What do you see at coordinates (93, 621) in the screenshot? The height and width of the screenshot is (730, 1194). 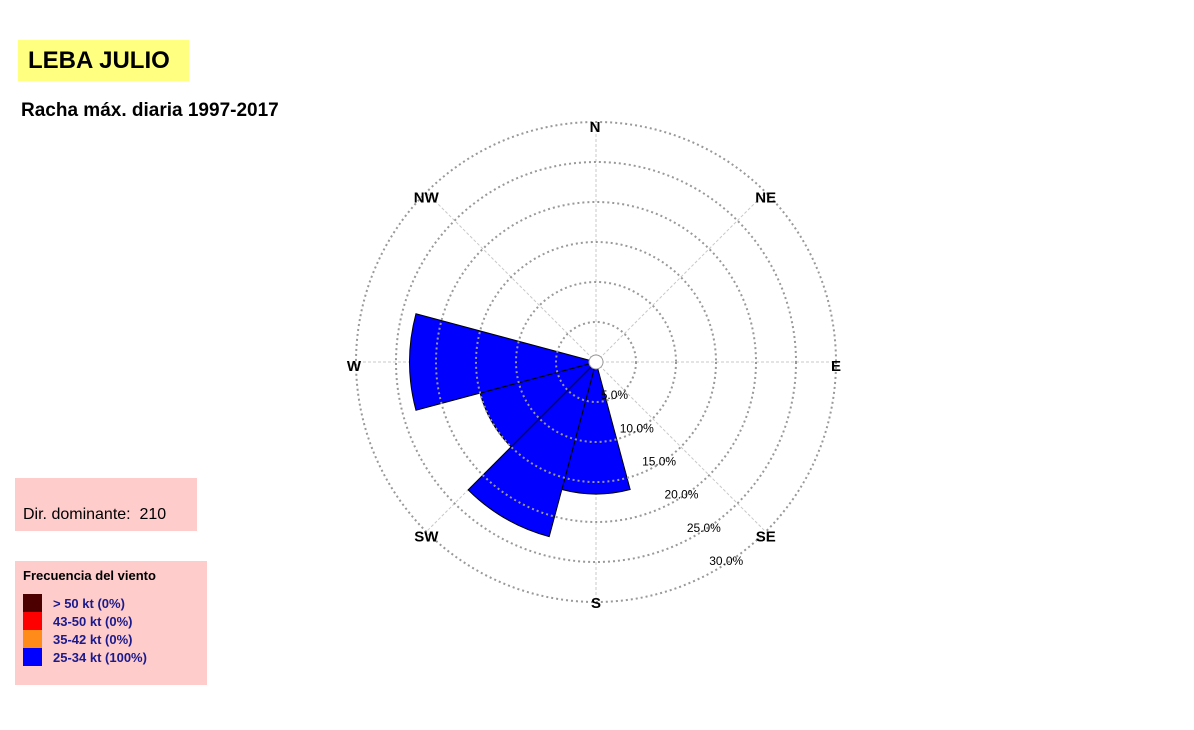 I see `legend-item-label: 43-50 kt (0%)` at bounding box center [93, 621].